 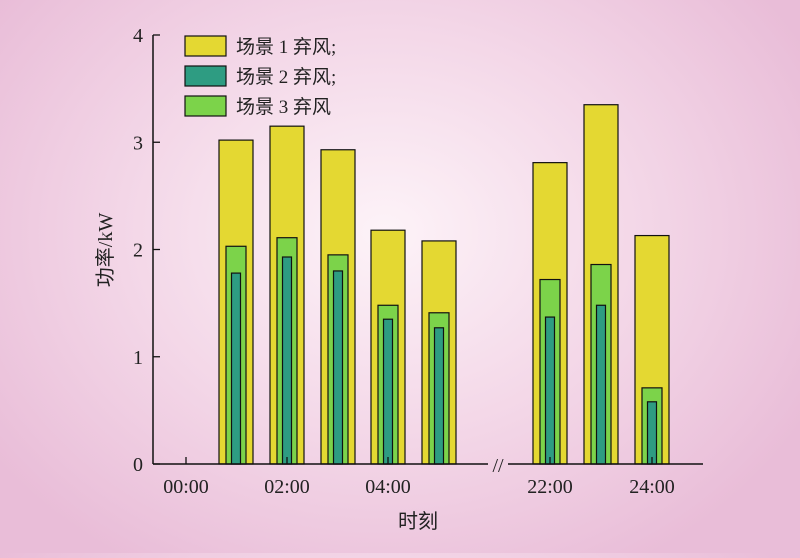 I want to click on x-tick-label-02:00: 02:00, so click(x=287, y=487).